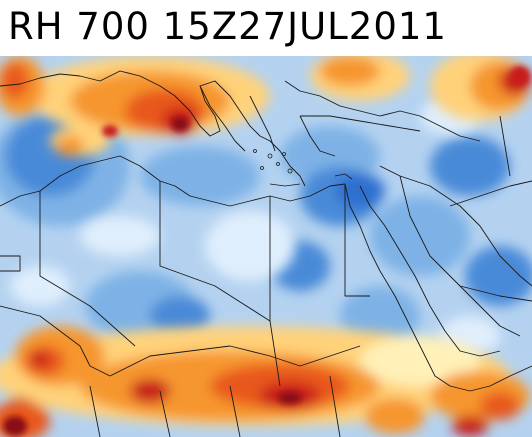 The width and height of the screenshot is (532, 437). I want to click on map-title: RH 700 15Z27JUL2011, so click(227, 26).